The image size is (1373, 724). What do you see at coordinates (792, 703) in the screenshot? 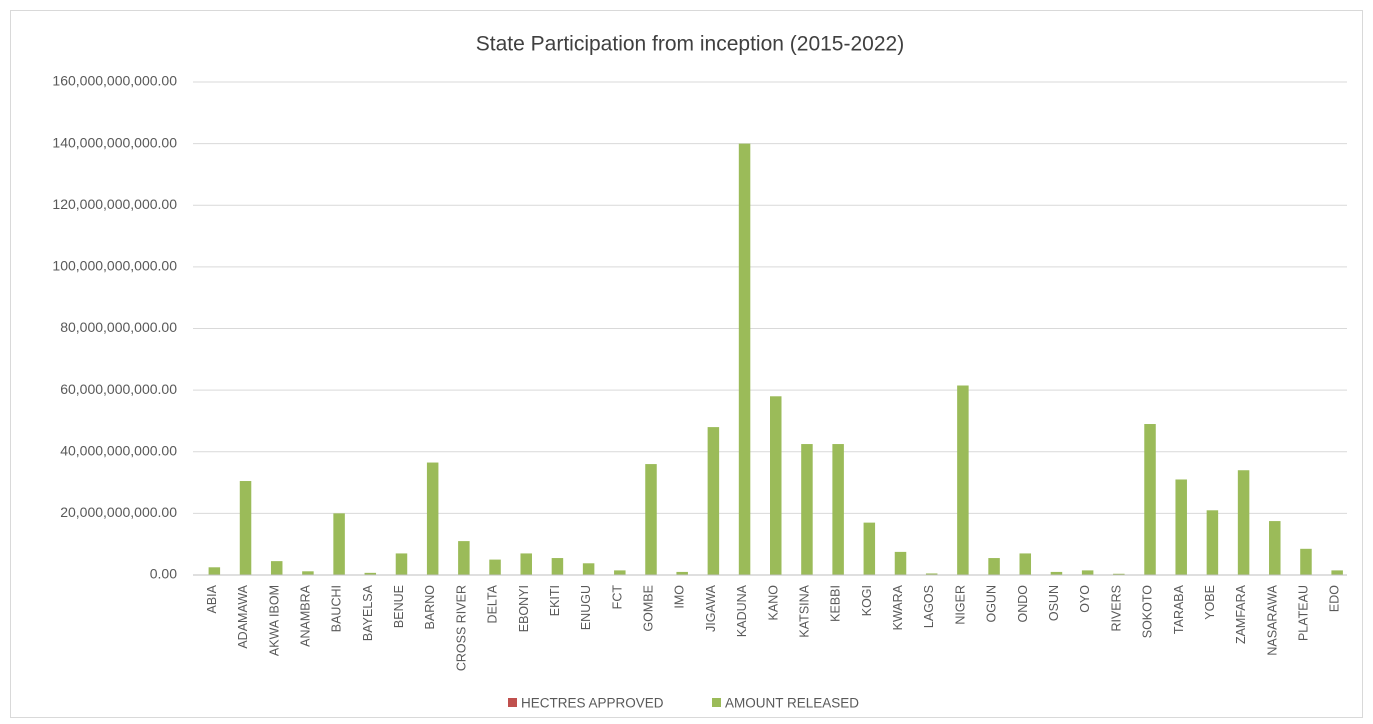
I see `legend-label: AMOUNT RELEASED` at bounding box center [792, 703].